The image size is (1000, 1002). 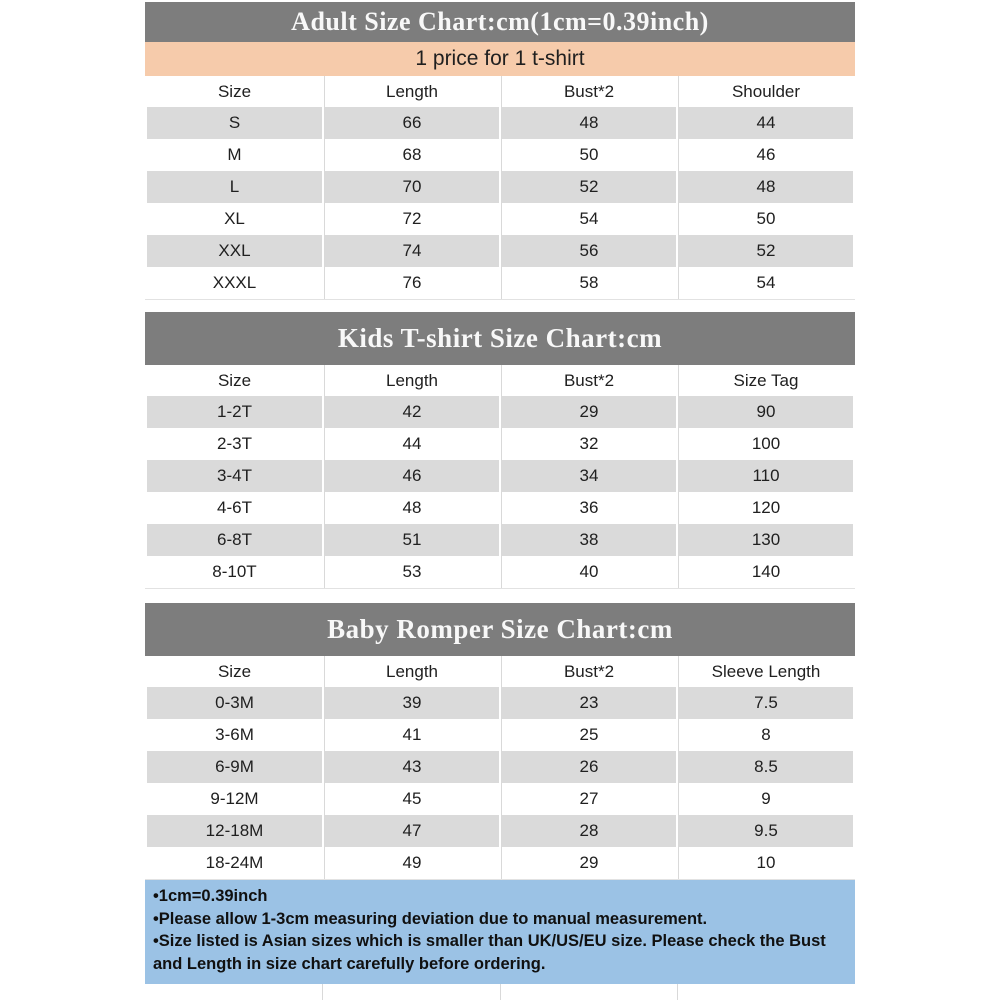 I want to click on table-cell: 25, so click(x=588, y=735).